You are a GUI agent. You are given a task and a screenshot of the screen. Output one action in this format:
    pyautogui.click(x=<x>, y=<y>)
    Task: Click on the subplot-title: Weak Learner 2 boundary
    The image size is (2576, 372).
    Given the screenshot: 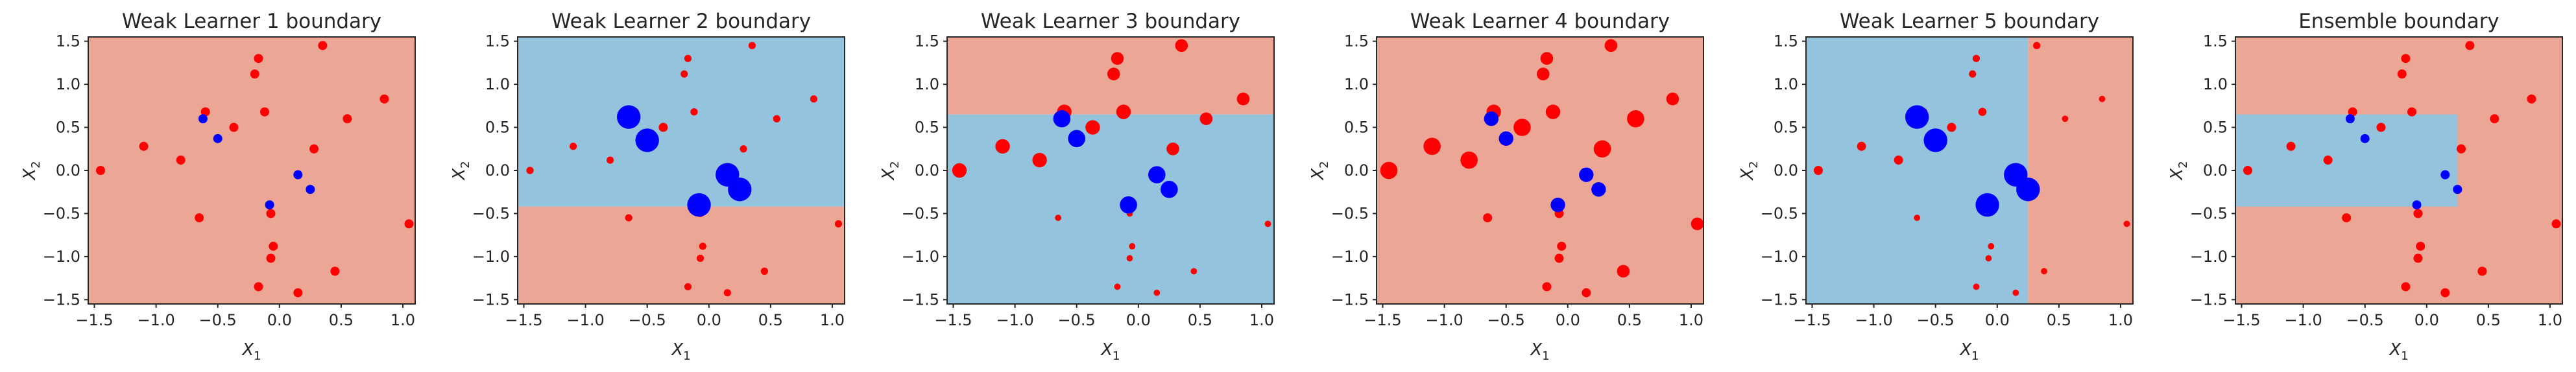 What is the action you would take?
    pyautogui.click(x=681, y=21)
    